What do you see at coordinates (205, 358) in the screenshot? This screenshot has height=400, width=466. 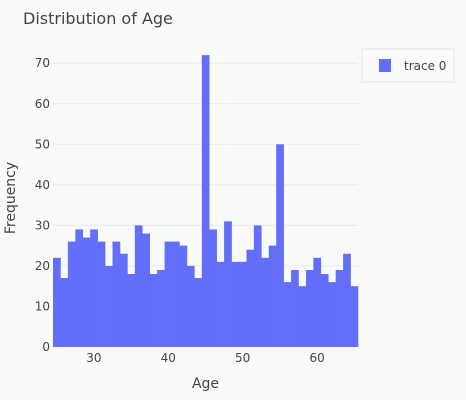 I see `x-axis-ticks: 30 40 50 60` at bounding box center [205, 358].